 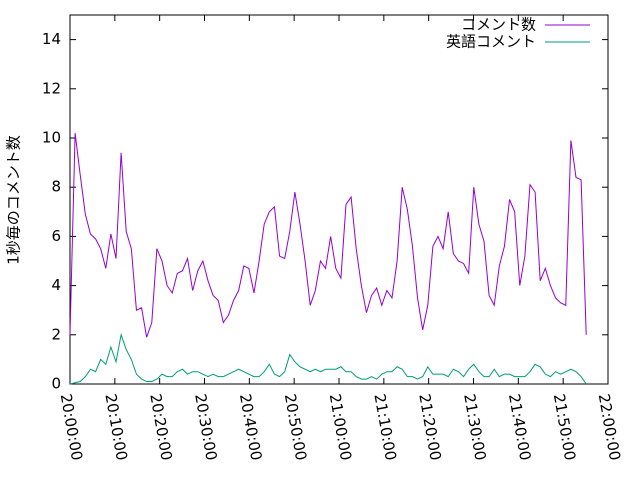 What do you see at coordinates (51, 39) in the screenshot?
I see `y-tick-label: 14` at bounding box center [51, 39].